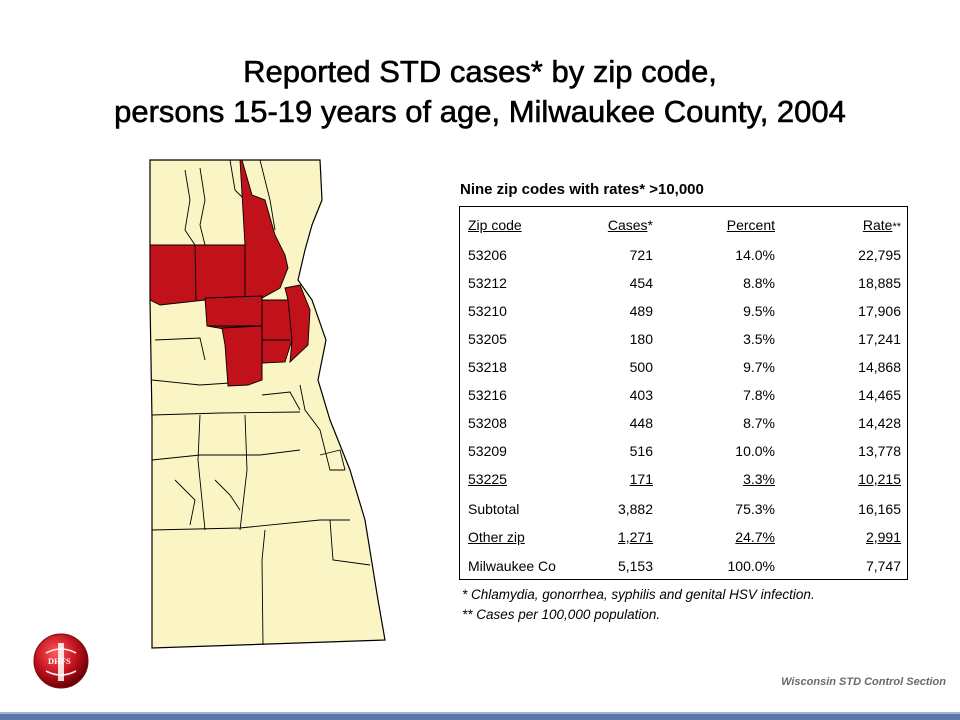 The image size is (960, 720). I want to click on table-heading: Nine zip codes with rates* >10,000, so click(582, 189).